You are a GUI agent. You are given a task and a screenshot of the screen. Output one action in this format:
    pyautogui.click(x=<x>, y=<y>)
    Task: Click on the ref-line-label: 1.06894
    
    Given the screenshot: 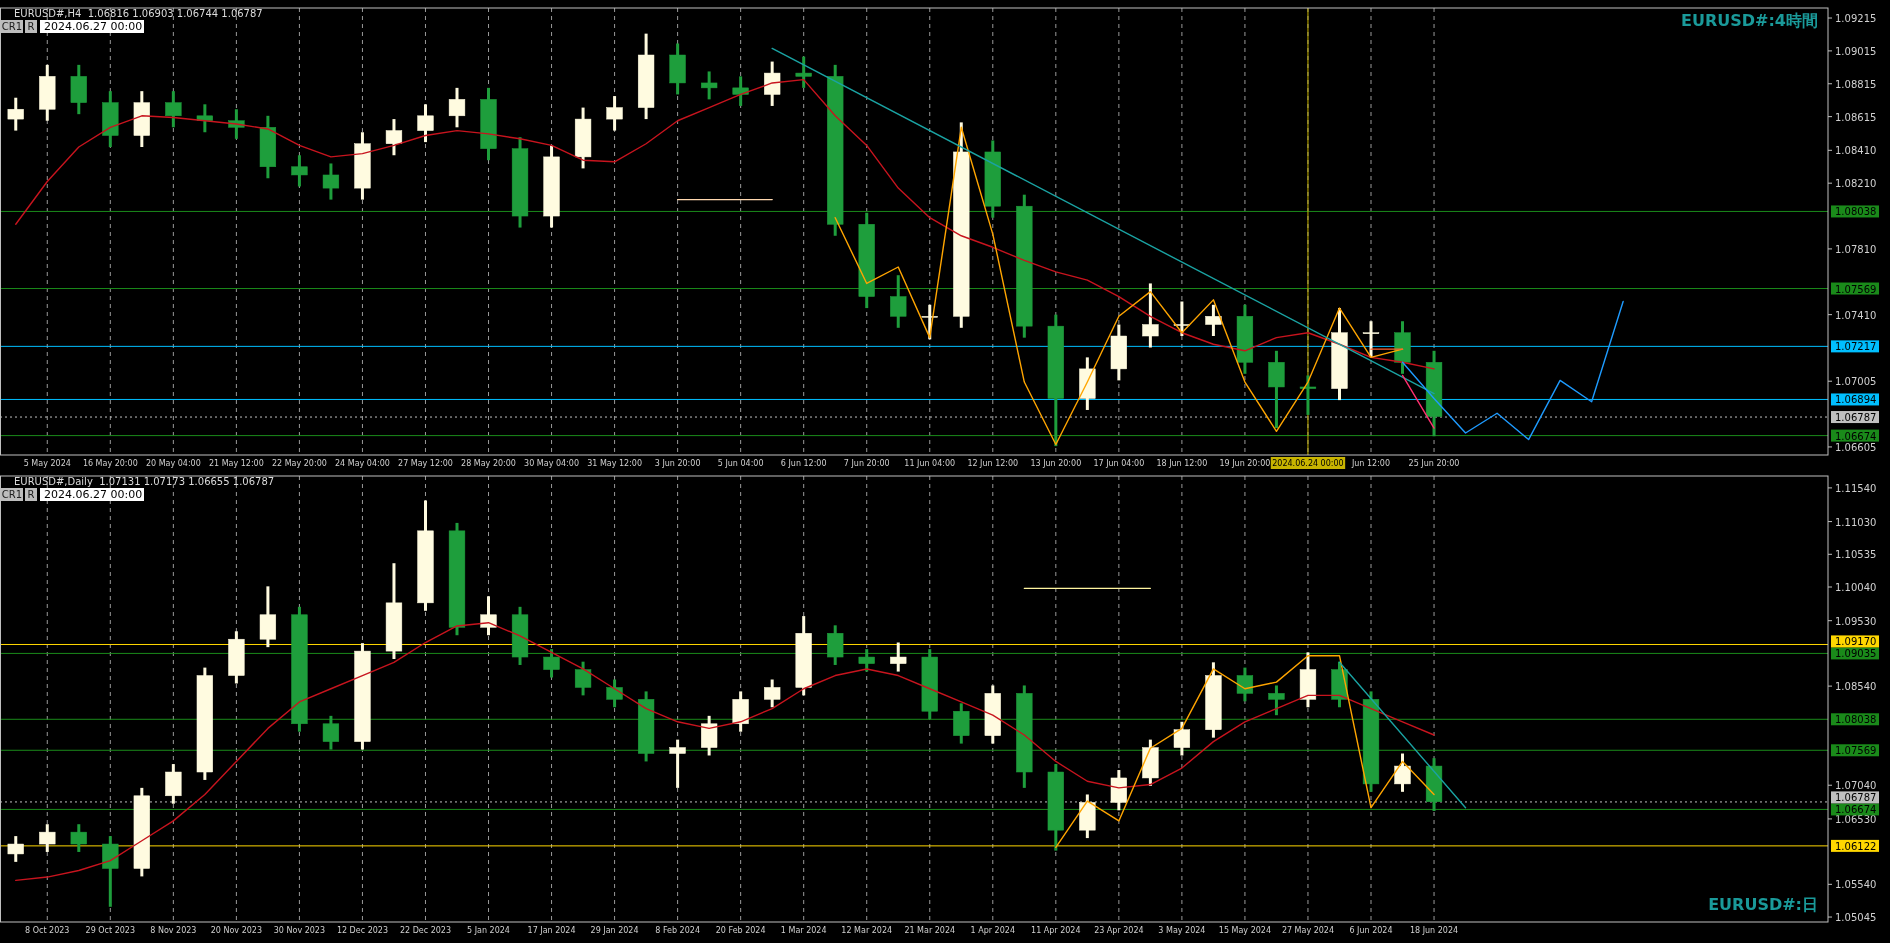 What is the action you would take?
    pyautogui.click(x=1856, y=400)
    